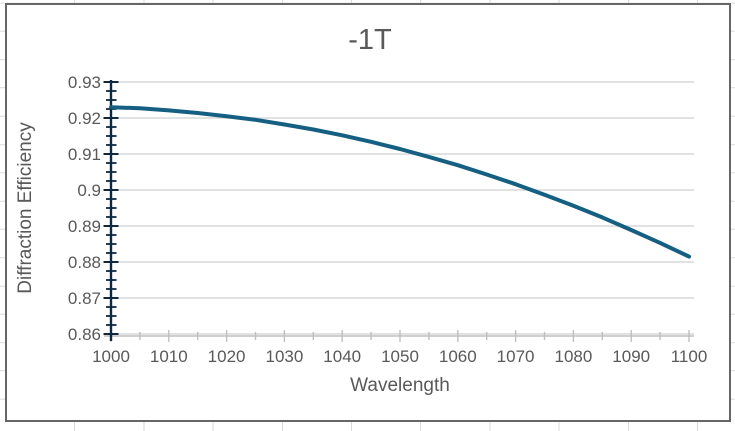  What do you see at coordinates (25, 208) in the screenshot?
I see `y-axis-title: Diffraction Efficiency` at bounding box center [25, 208].